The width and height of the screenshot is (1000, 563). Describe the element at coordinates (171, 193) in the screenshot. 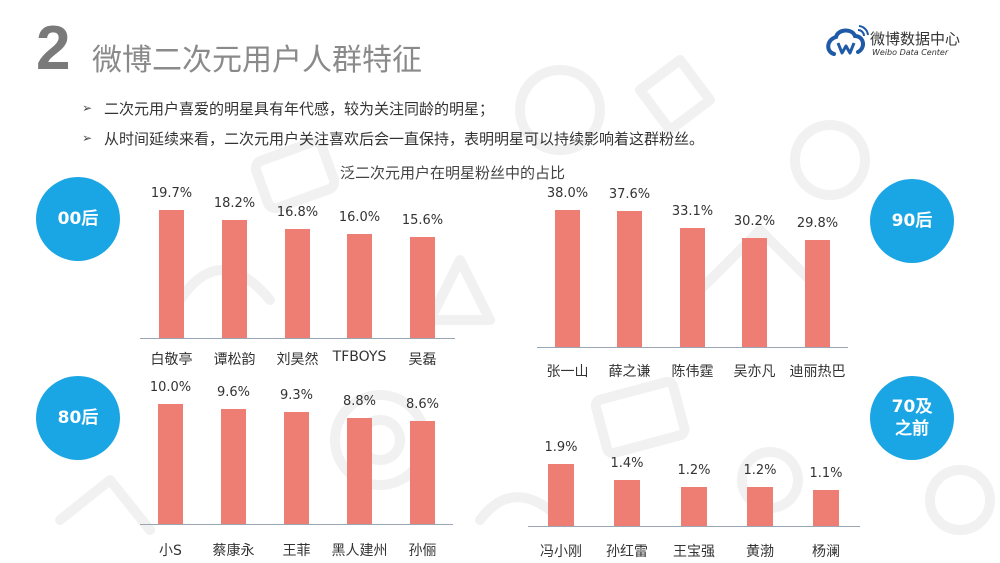

I see `data-label: 19.7%` at that location.